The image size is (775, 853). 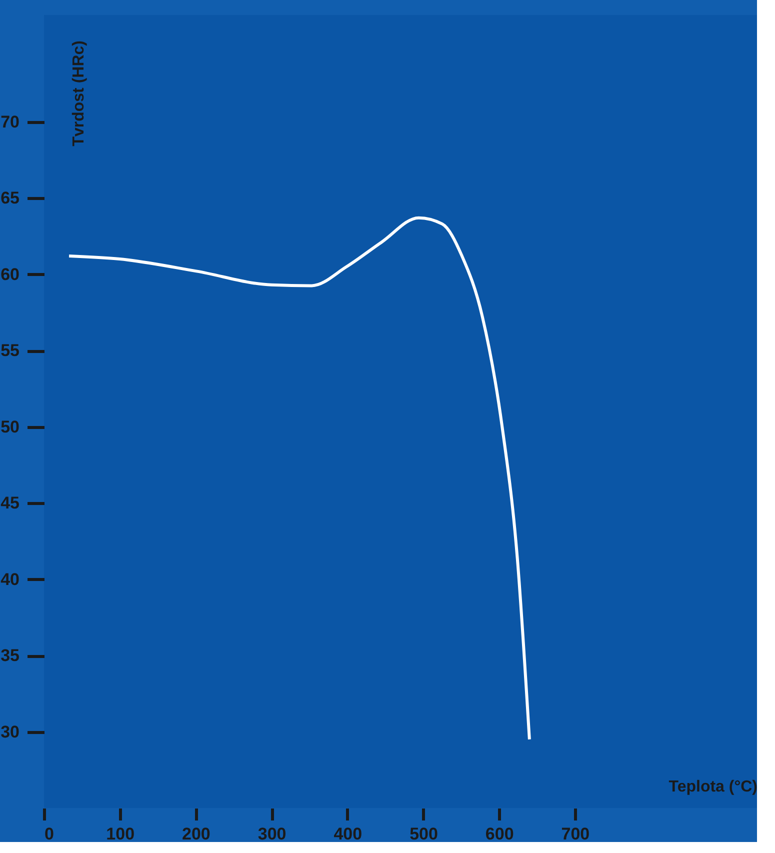 I want to click on x-tick-label: 100, so click(x=120, y=834).